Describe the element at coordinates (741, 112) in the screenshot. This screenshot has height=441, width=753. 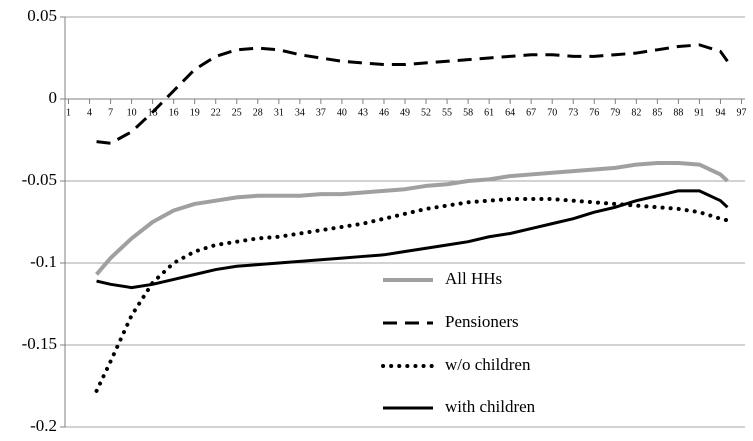
I see `x-tick-label: 97` at that location.